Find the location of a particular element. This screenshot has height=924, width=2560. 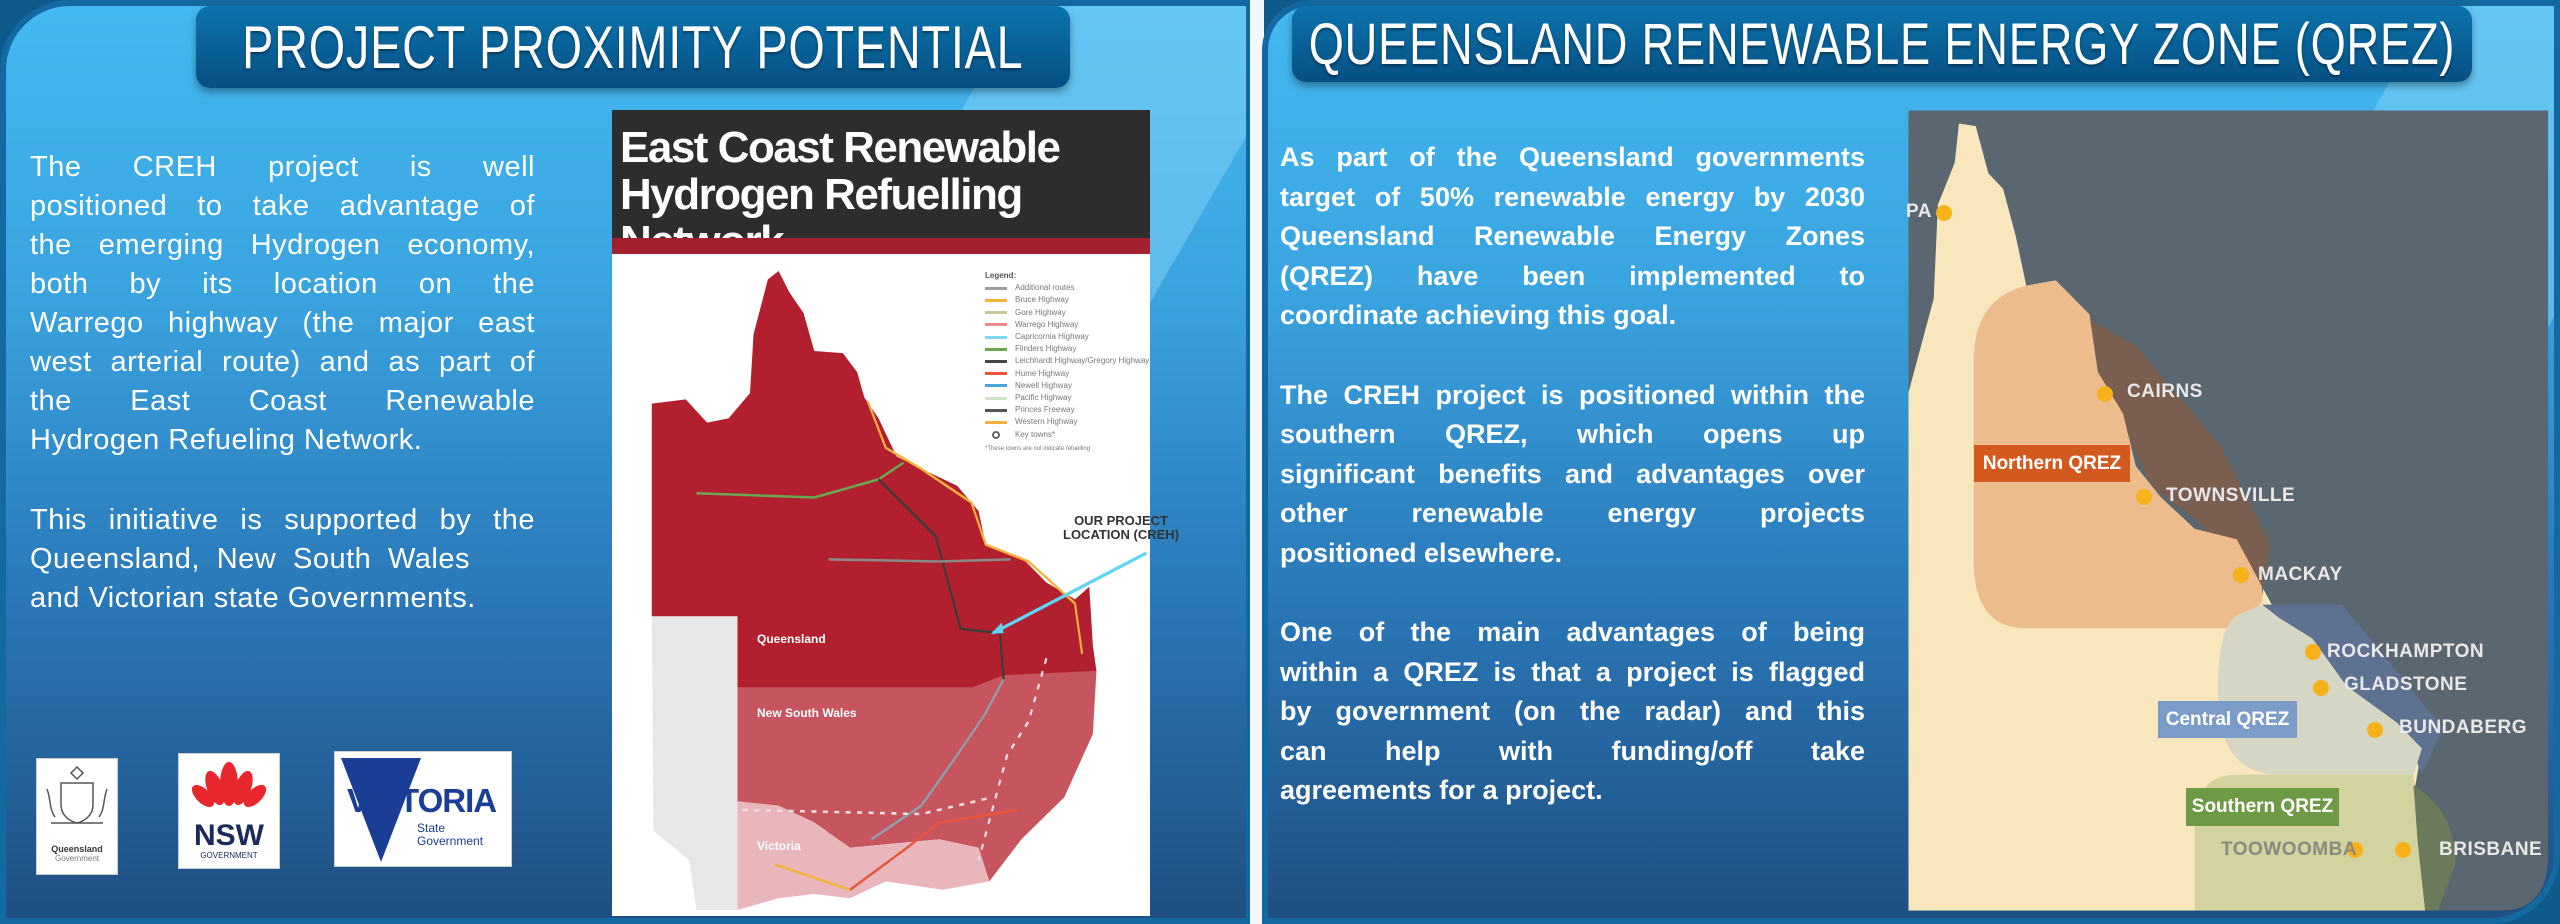

text-line: Queensland, New South Wales is located at coordinates (250, 559).